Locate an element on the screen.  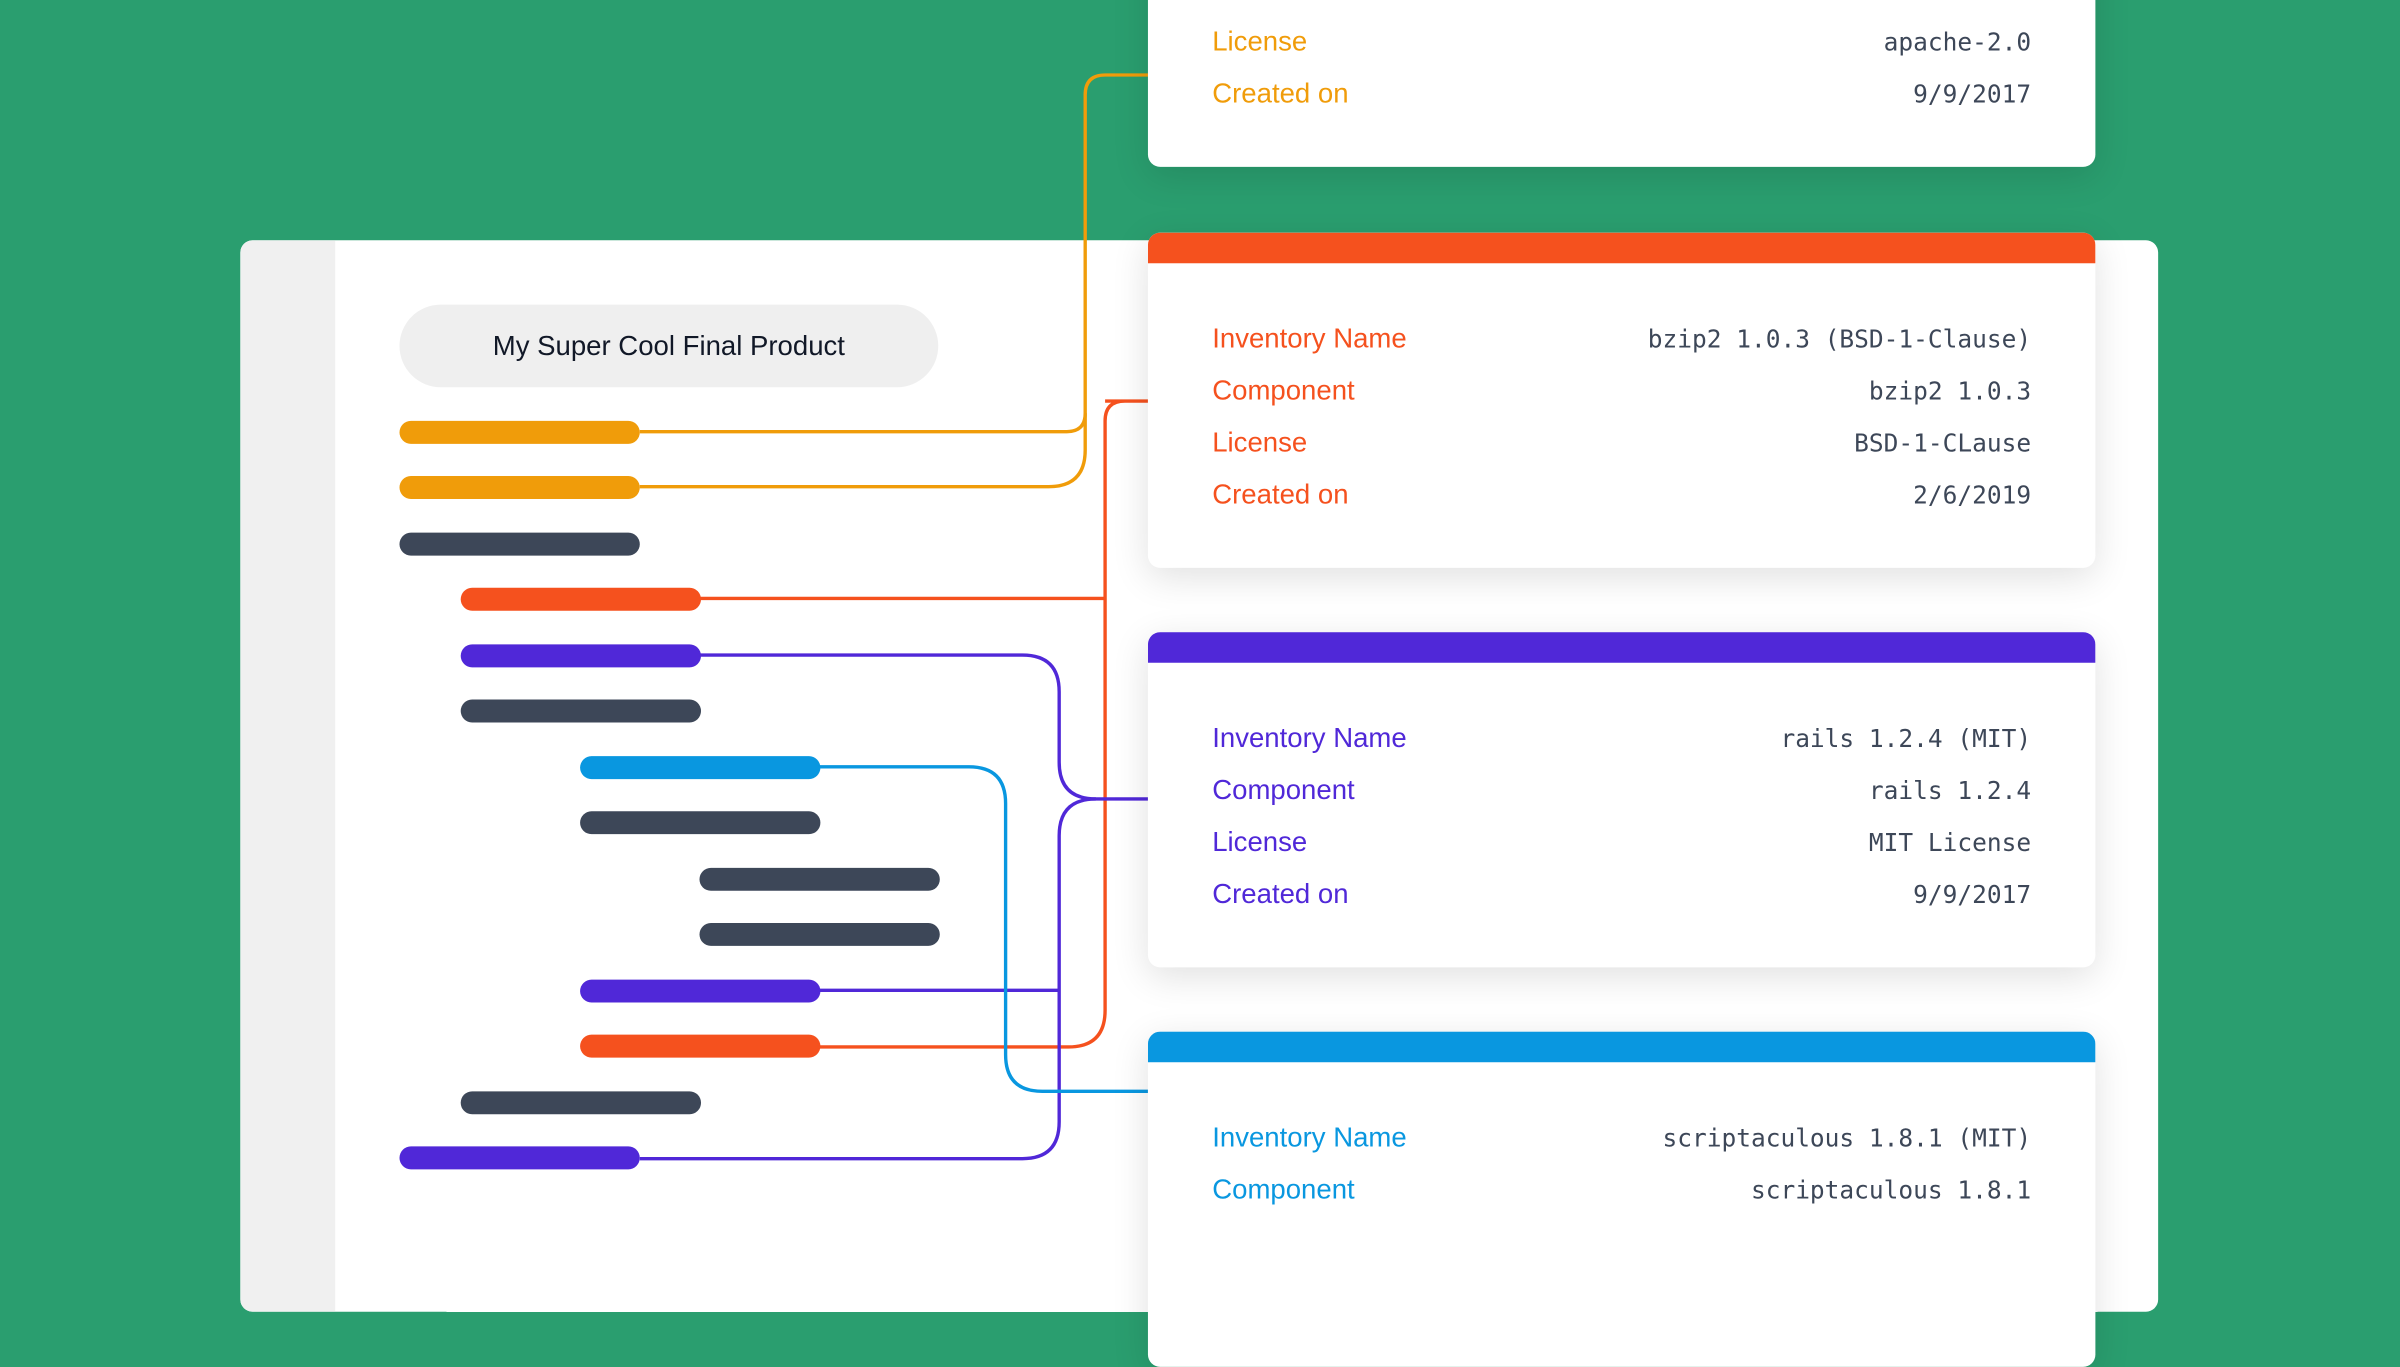
card-row: Inventory Name scriptaculous 1.8.1 (MIT) is located at coordinates (1621, 1137).